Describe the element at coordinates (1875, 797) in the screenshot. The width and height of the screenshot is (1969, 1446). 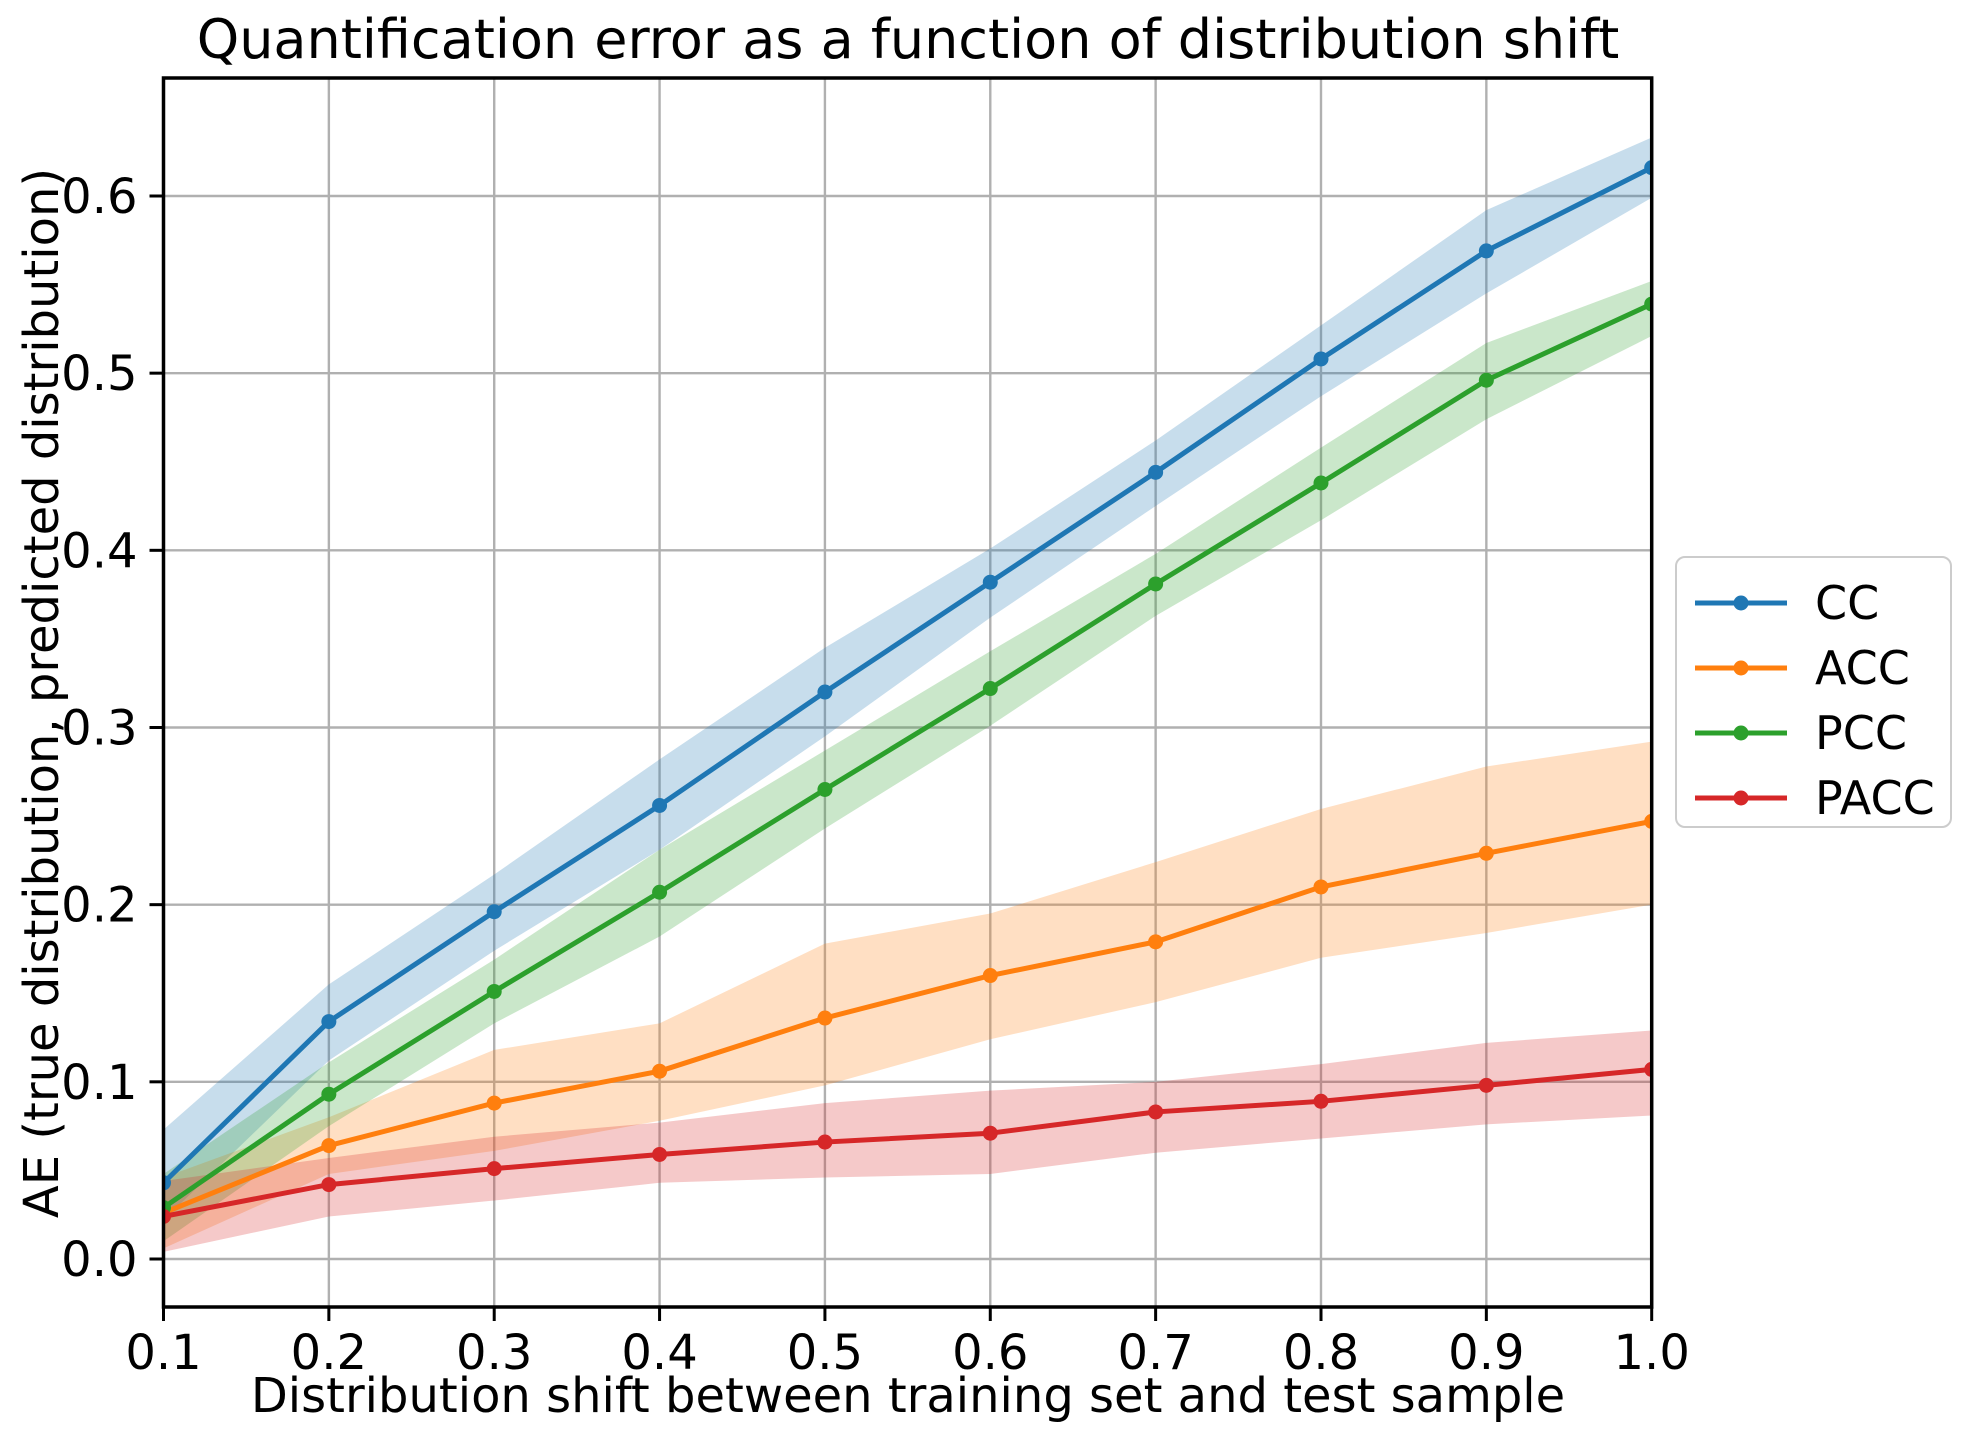
I see `legend-label: PACC` at that location.